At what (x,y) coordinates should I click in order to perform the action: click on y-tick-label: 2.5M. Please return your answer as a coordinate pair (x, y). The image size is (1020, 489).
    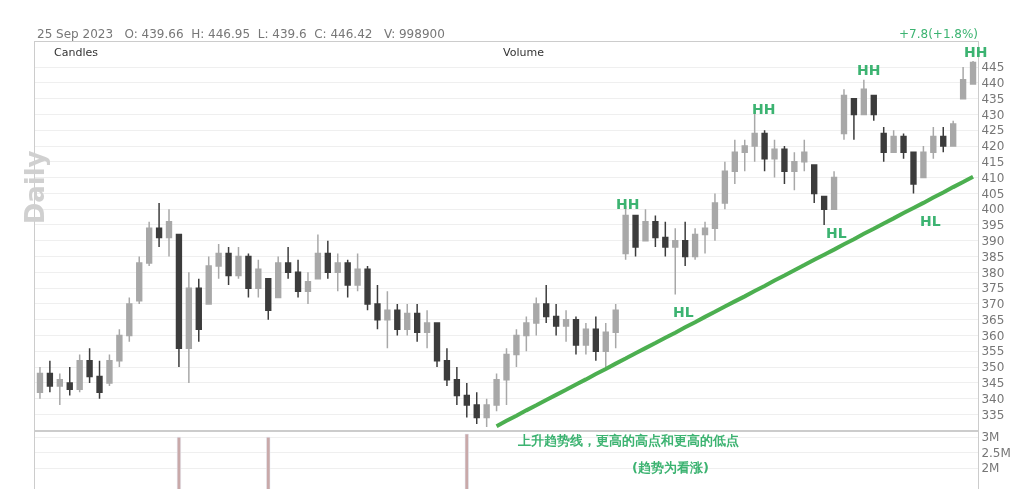
    Looking at the image, I should click on (996, 452).